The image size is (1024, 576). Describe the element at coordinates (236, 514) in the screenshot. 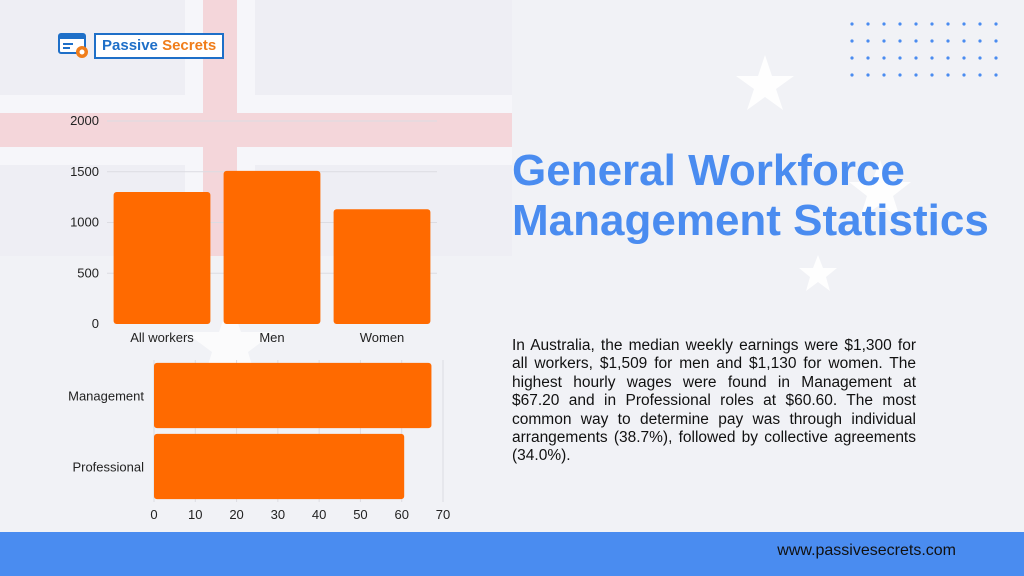

I see `x-tick-label: 20` at that location.